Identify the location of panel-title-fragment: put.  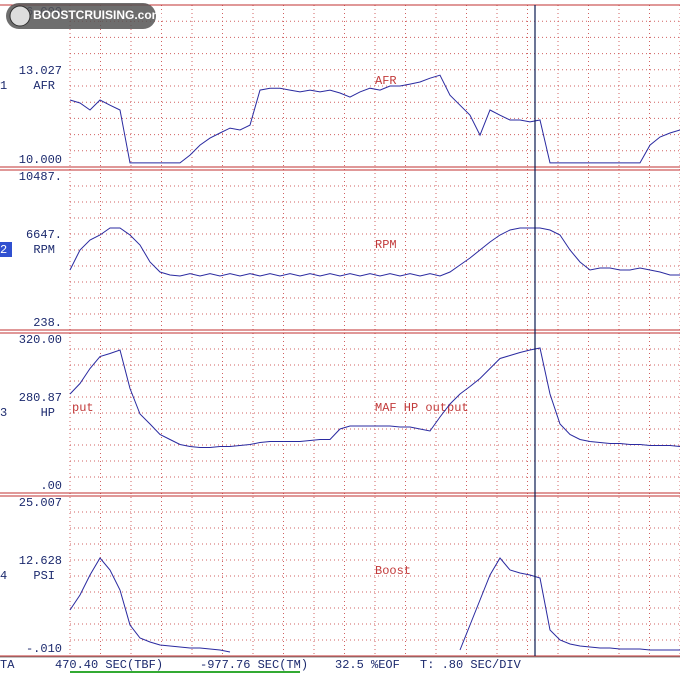
(83, 408).